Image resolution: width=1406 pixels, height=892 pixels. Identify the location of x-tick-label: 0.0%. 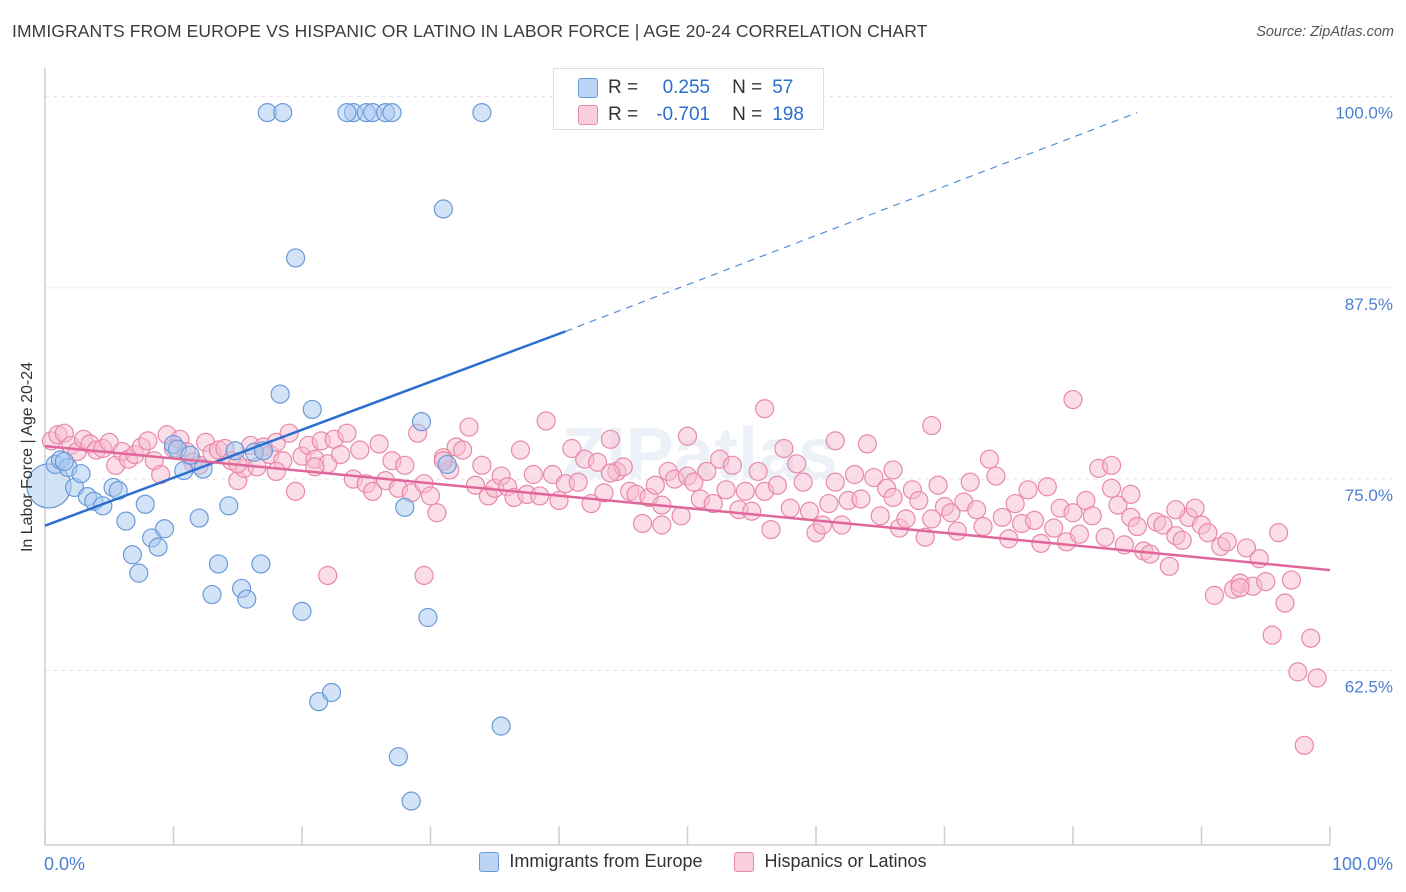
(64, 864).